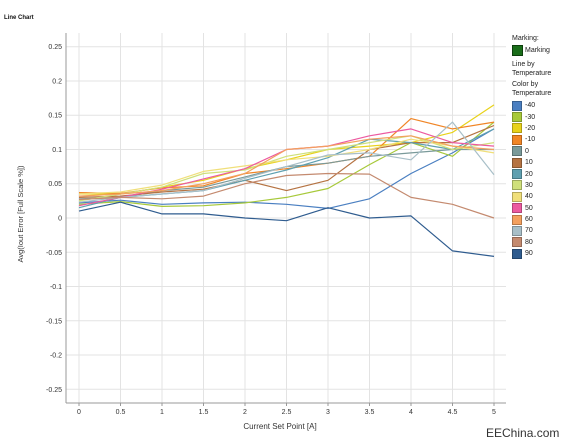  Describe the element at coordinates (529, 242) in the screenshot. I see `legend-label: 80` at that location.